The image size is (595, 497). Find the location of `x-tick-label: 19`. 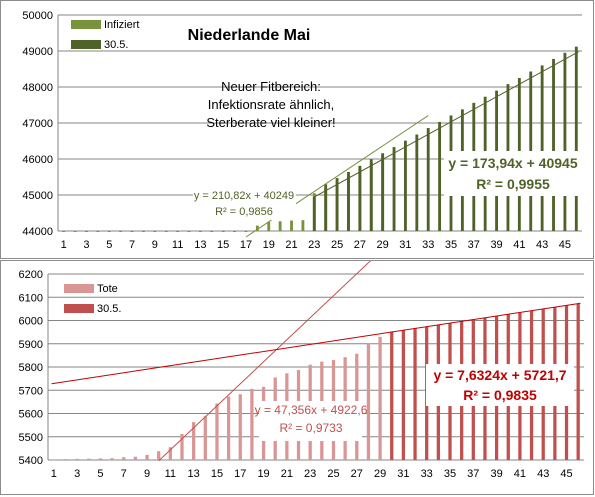

x-tick-label: 19 is located at coordinates (269, 245).